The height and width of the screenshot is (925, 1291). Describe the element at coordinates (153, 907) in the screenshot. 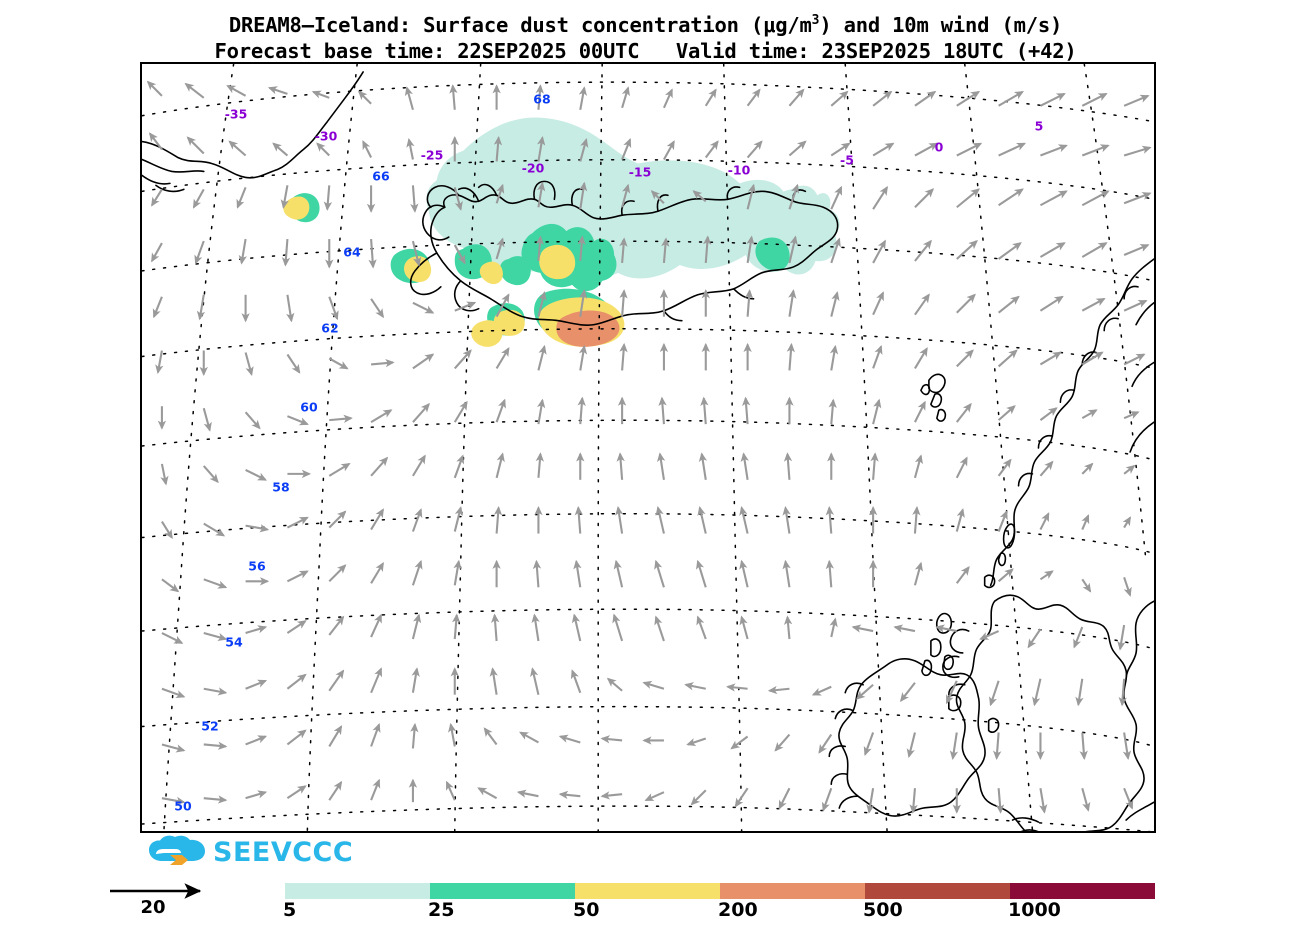

I see `wind-reference-label: 20` at that location.